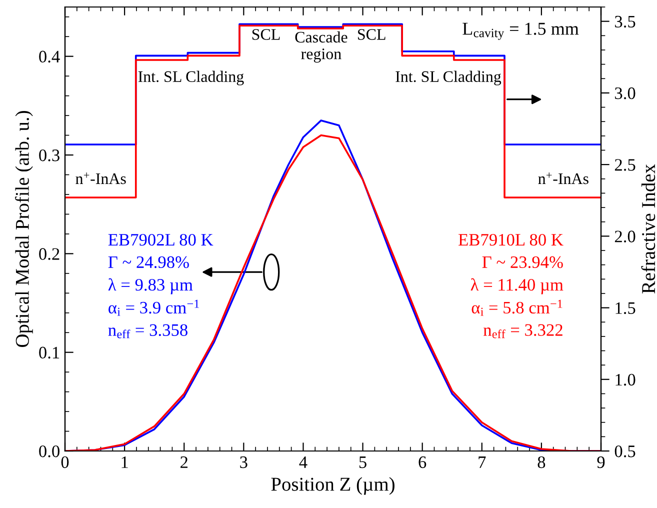  Describe the element at coordinates (626, 308) in the screenshot. I see `y2-tick-label: 1.5` at that location.